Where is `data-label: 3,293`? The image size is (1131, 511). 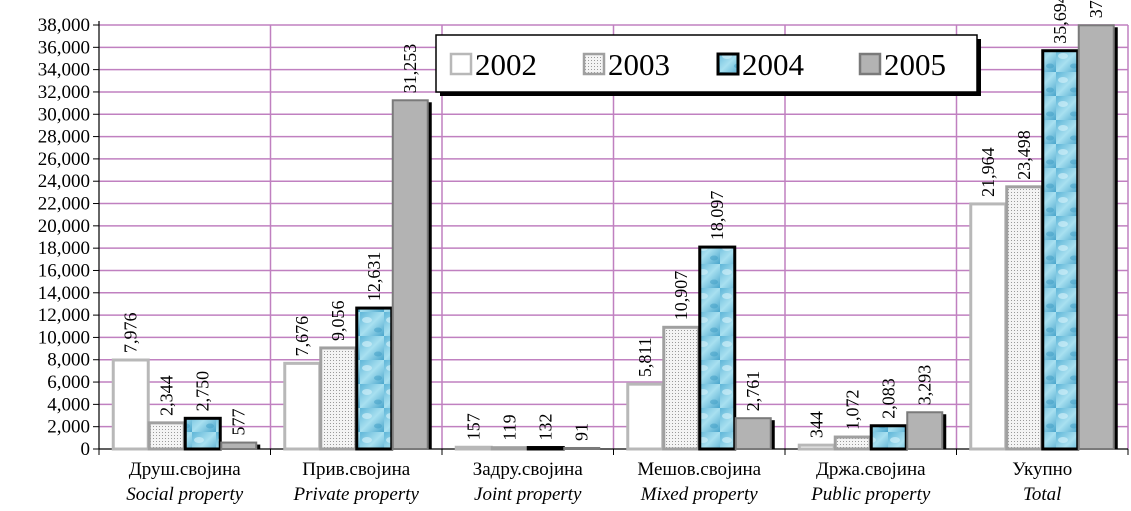 data-label: 3,293 is located at coordinates (925, 385).